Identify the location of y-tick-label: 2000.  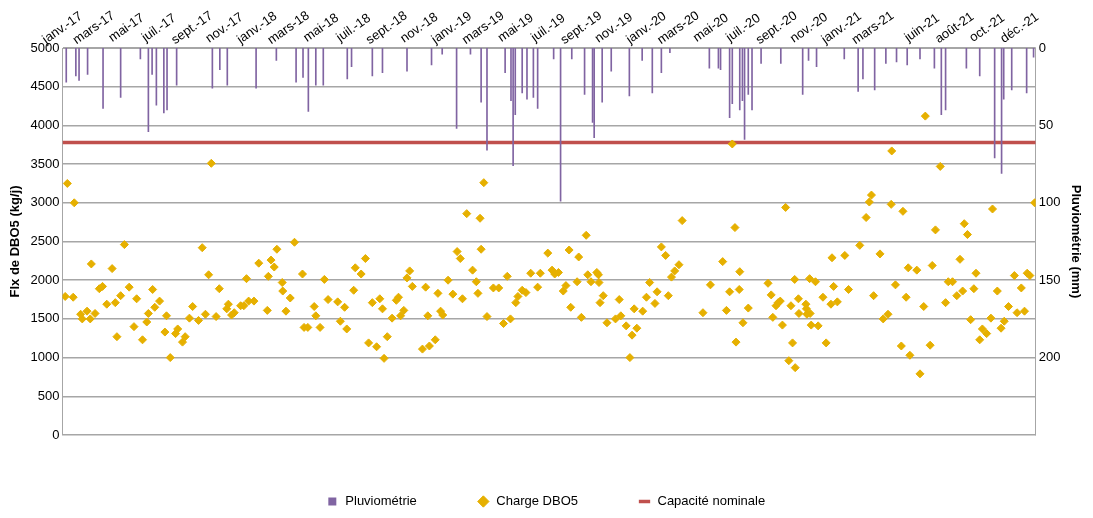
(45, 279).